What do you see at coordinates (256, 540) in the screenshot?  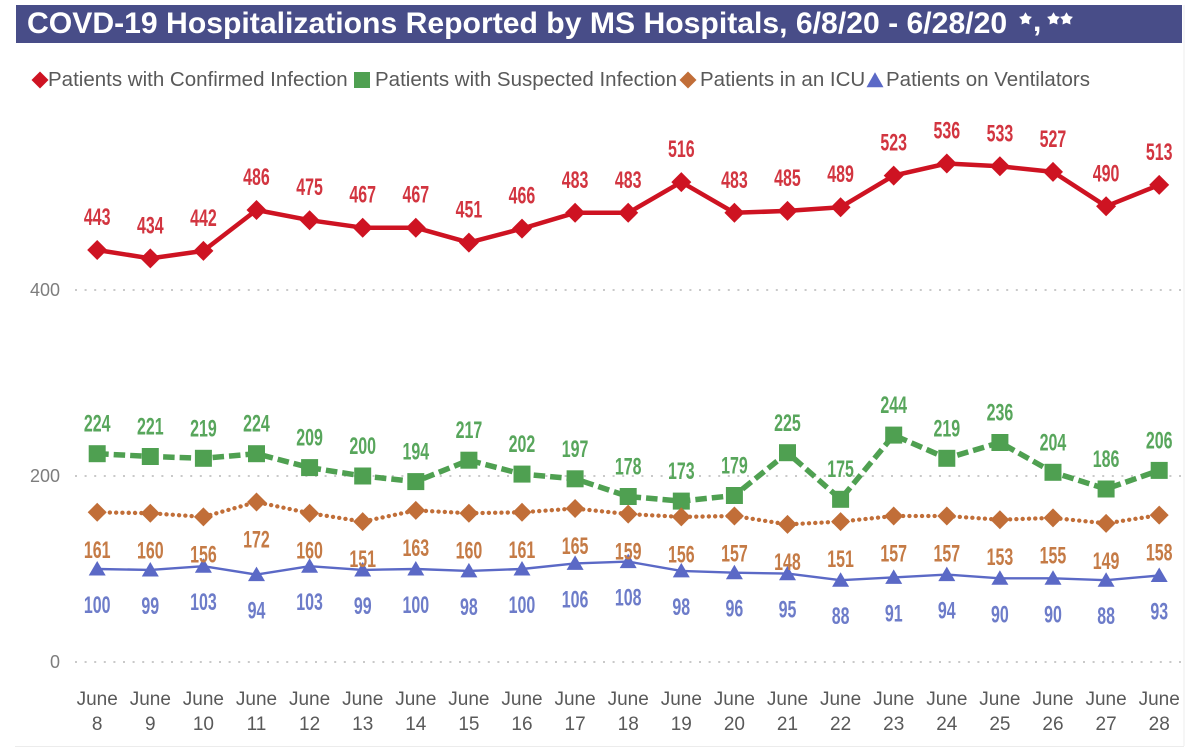 I see `svg-text: 172` at bounding box center [256, 540].